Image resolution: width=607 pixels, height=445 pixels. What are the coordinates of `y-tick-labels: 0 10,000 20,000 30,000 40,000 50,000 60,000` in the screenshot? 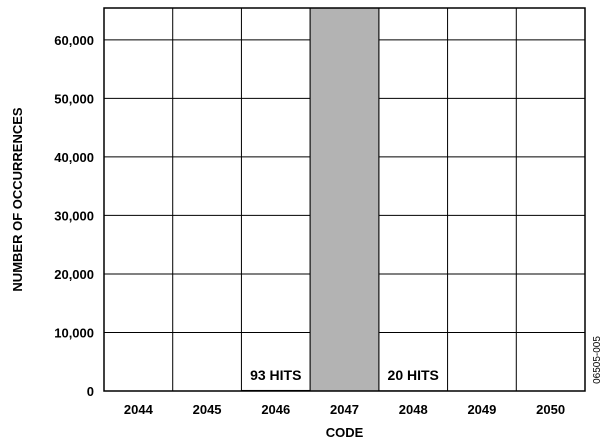 It's located at (74, 216).